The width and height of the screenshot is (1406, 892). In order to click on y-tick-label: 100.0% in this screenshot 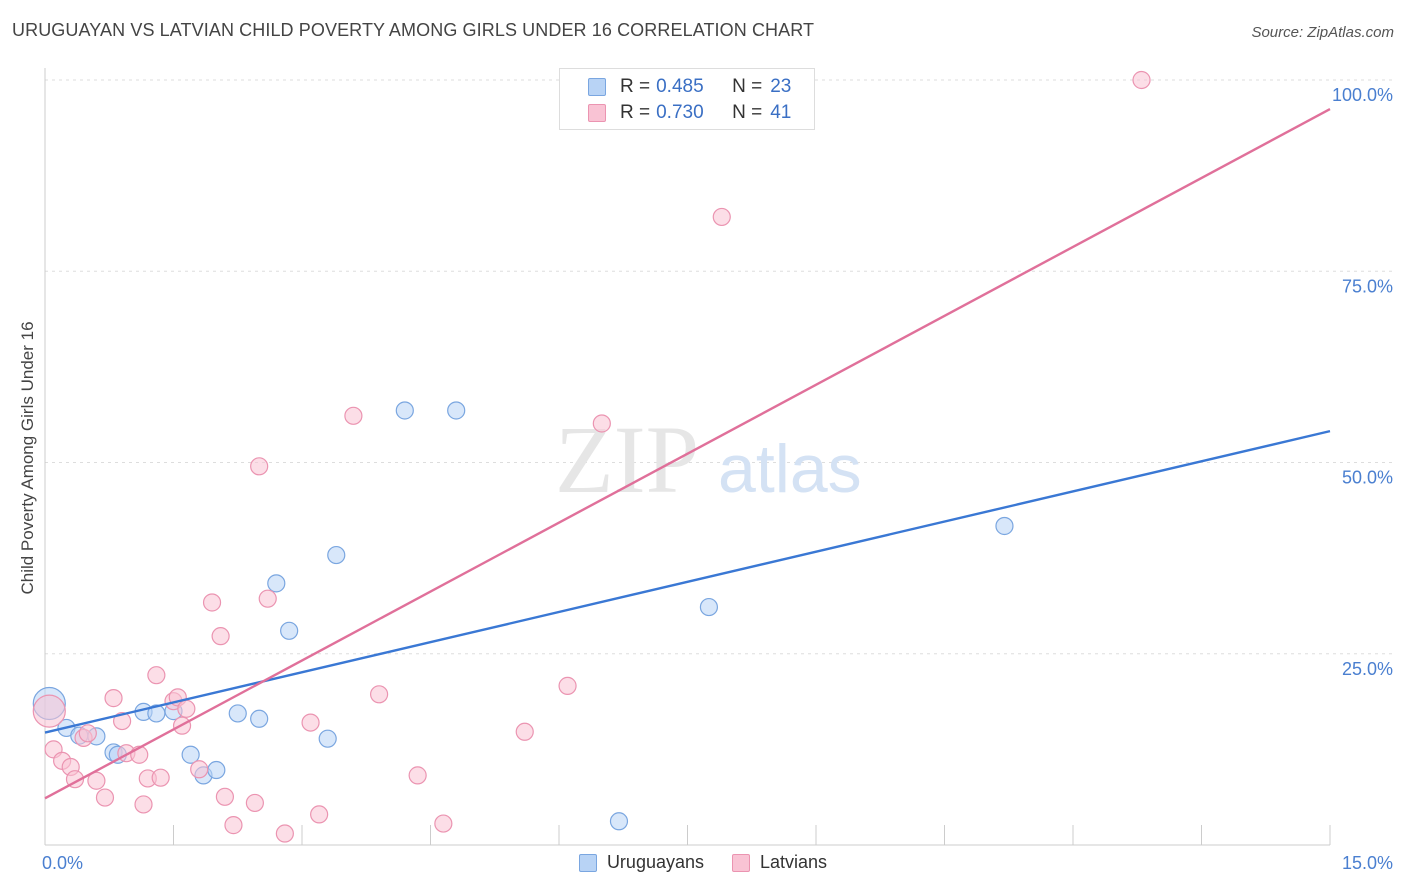, I will do `click(1362, 95)`.